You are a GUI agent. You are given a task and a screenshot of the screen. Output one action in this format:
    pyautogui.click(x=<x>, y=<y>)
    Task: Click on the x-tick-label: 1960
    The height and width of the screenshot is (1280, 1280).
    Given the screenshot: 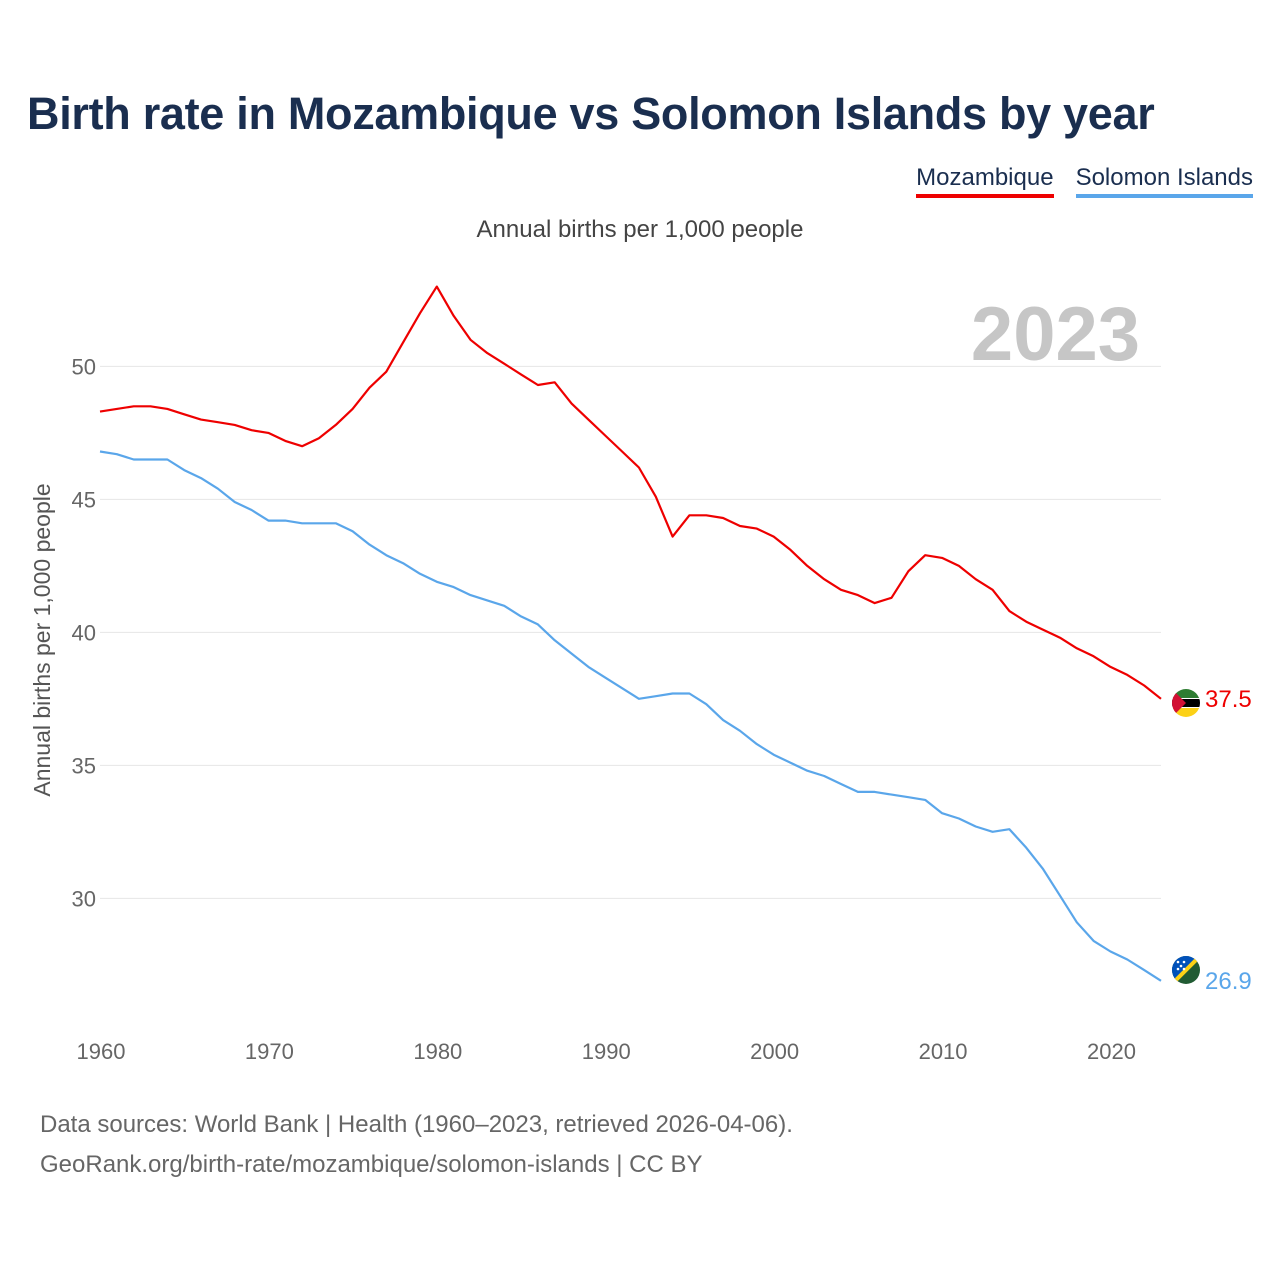 What is the action you would take?
    pyautogui.click(x=101, y=1051)
    